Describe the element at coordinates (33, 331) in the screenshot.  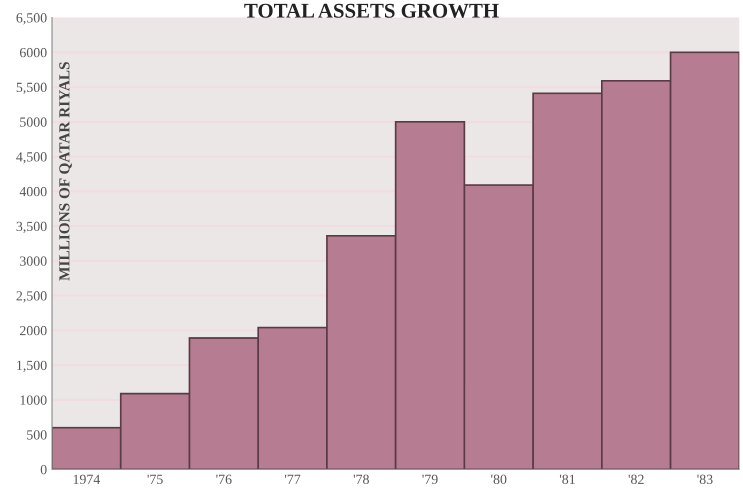
I see `y-tick-label: 2000` at that location.